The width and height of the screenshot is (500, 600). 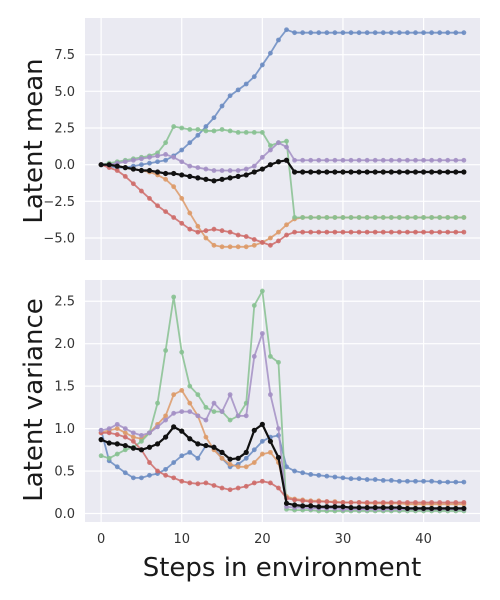 What do you see at coordinates (262, 539) in the screenshot?
I see `var-x-tick-label: 20` at bounding box center [262, 539].